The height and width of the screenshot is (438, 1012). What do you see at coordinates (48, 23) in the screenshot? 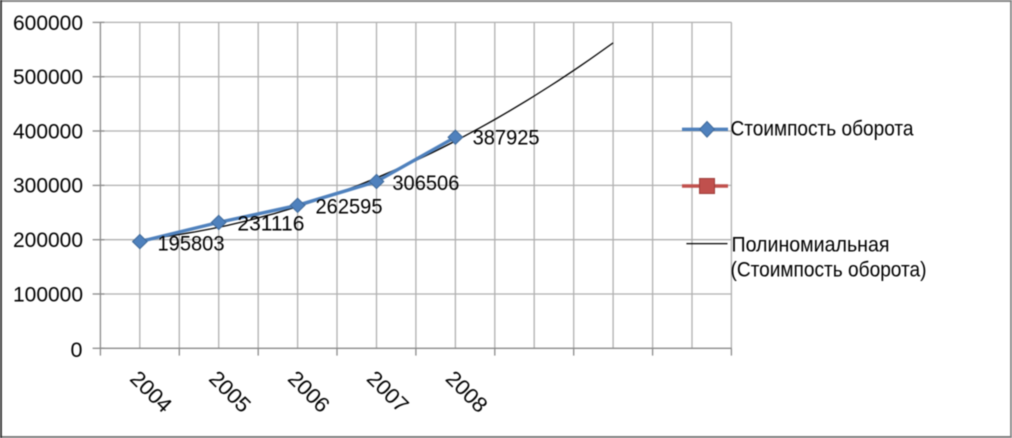
I see `svg-text: 600000` at bounding box center [48, 23].